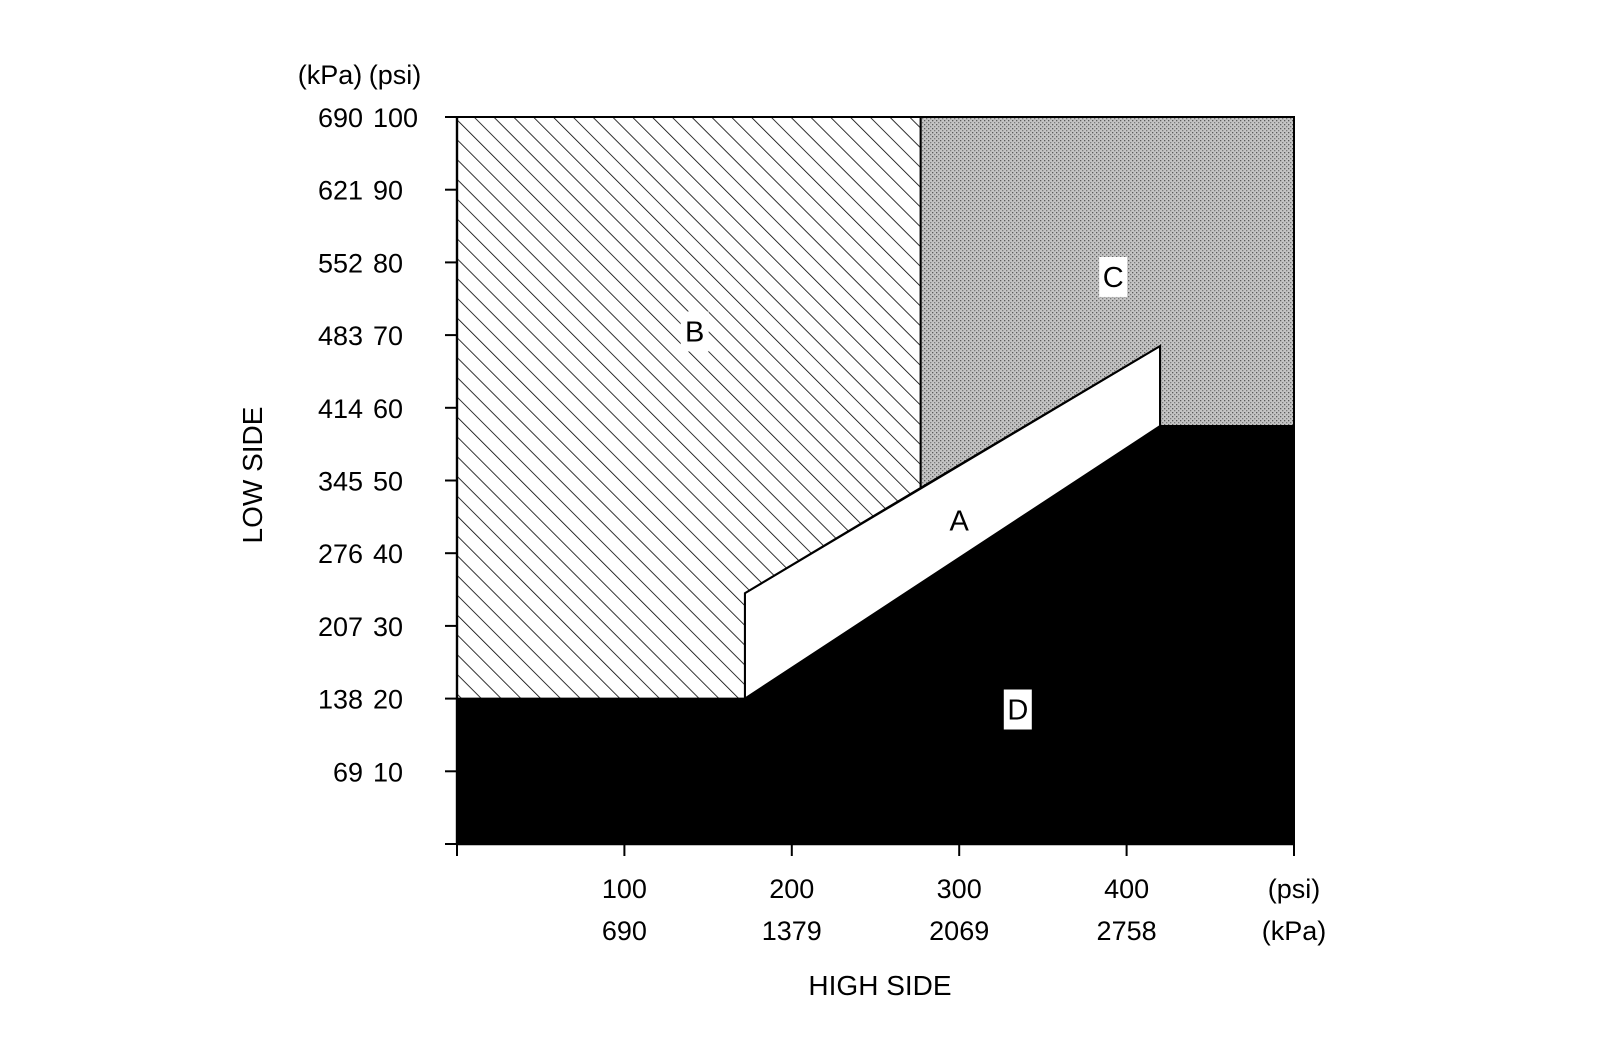 The image size is (1600, 1048). What do you see at coordinates (340, 409) in the screenshot?
I see `y-tick-label-kpa: 414` at bounding box center [340, 409].